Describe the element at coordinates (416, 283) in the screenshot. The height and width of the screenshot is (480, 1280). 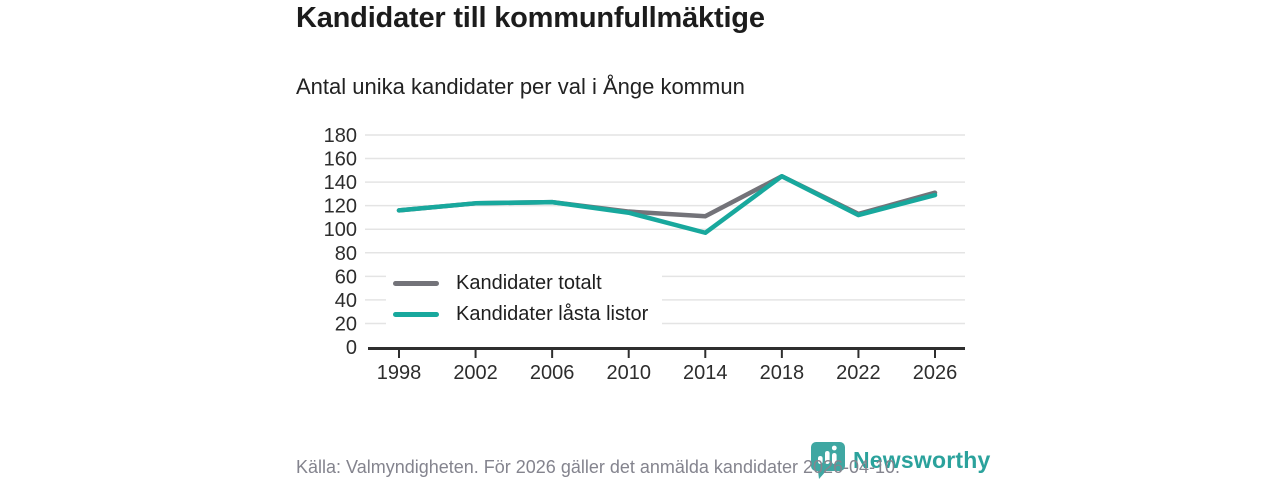
I see `legend-swatch-totalt` at that location.